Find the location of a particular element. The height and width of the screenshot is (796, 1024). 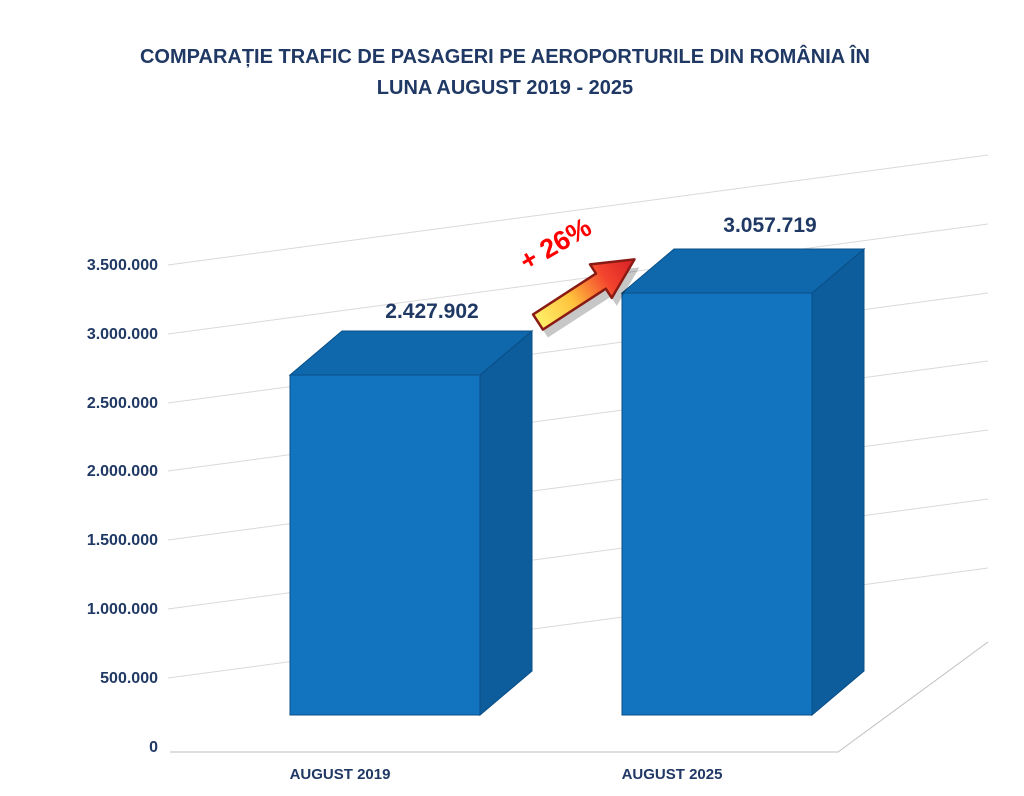

percent-increase-label: + 26% is located at coordinates (556, 244).